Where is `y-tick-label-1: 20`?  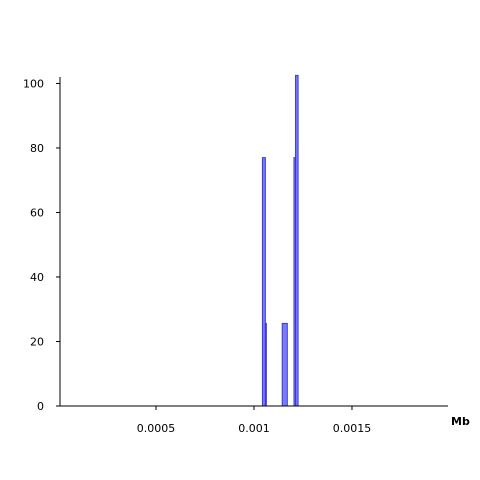
y-tick-label-1: 20 is located at coordinates (37, 341).